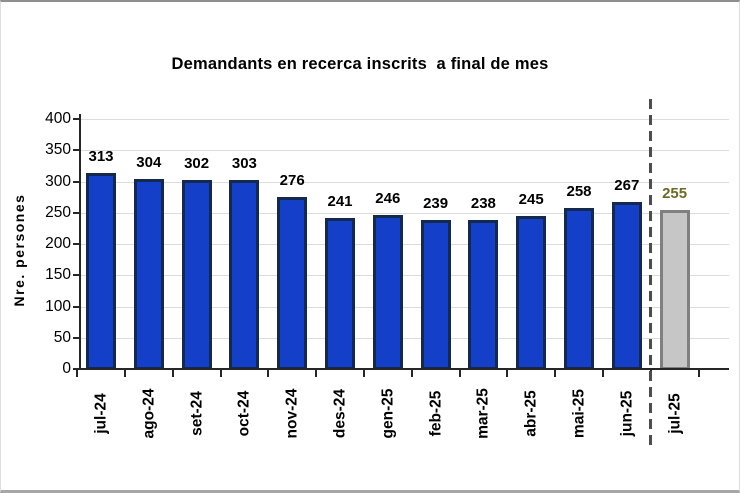 The height and width of the screenshot is (493, 740). Describe the element at coordinates (149, 162) in the screenshot. I see `bar-value-label: 304` at that location.